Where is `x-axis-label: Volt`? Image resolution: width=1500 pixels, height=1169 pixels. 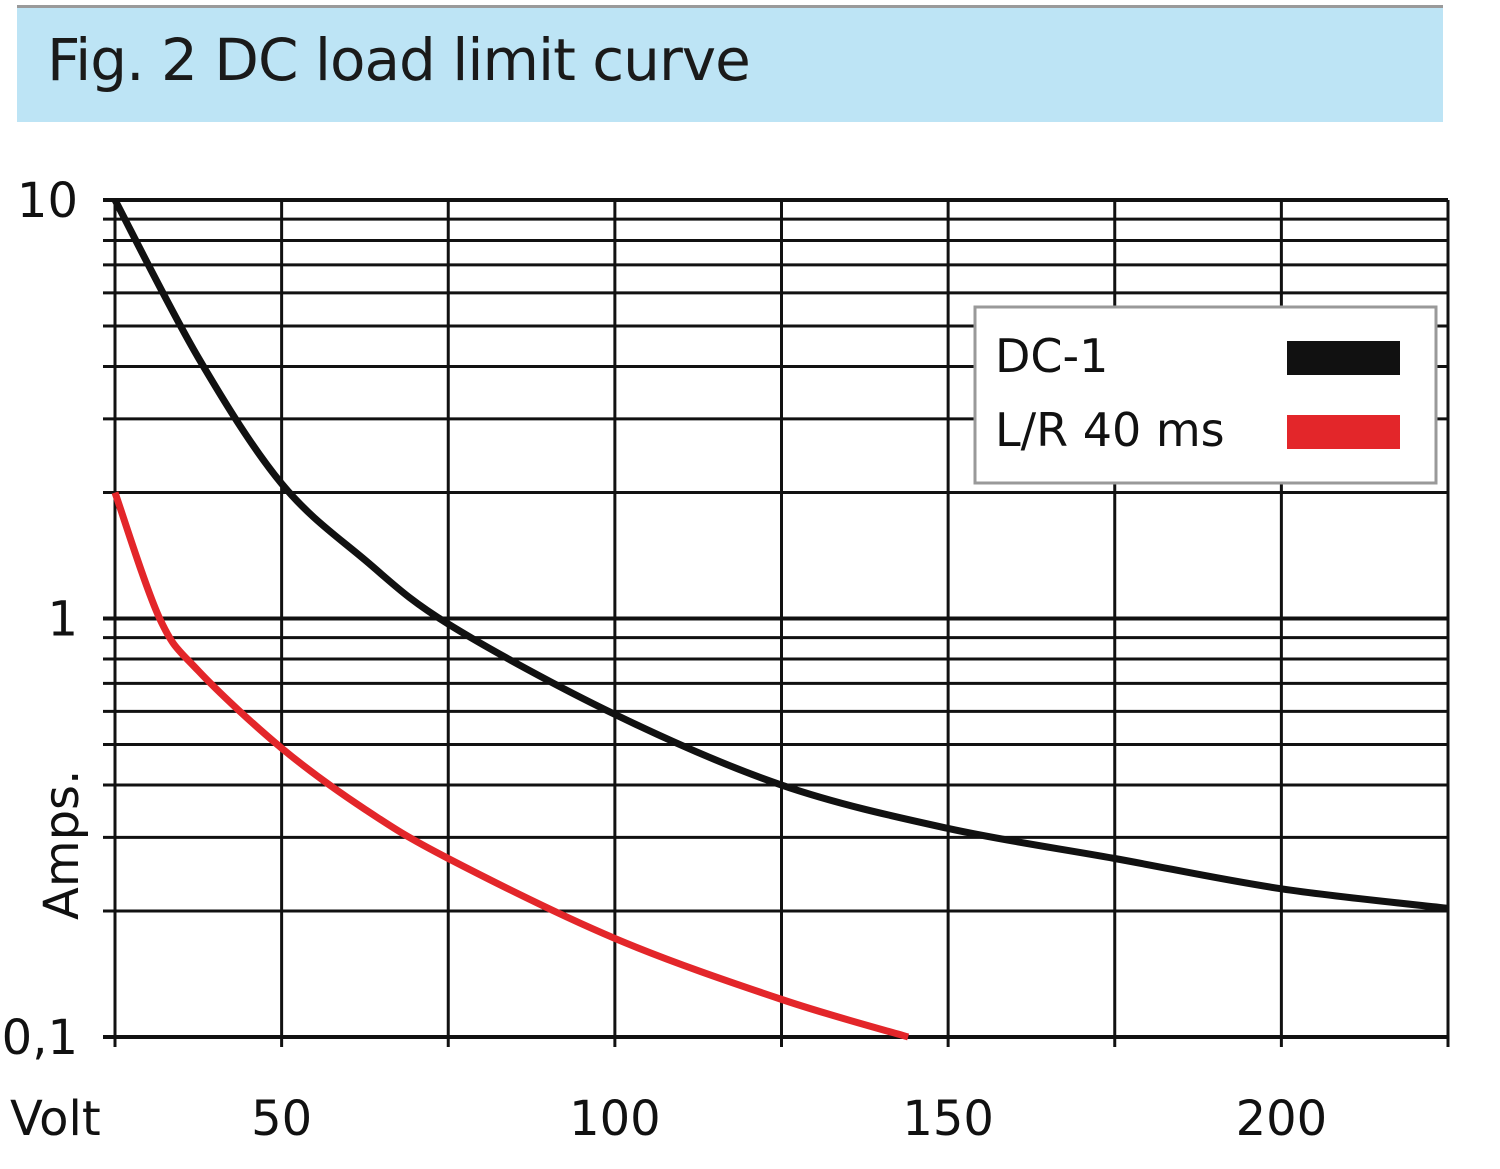
x-axis-label: Volt is located at coordinates (55, 1119).